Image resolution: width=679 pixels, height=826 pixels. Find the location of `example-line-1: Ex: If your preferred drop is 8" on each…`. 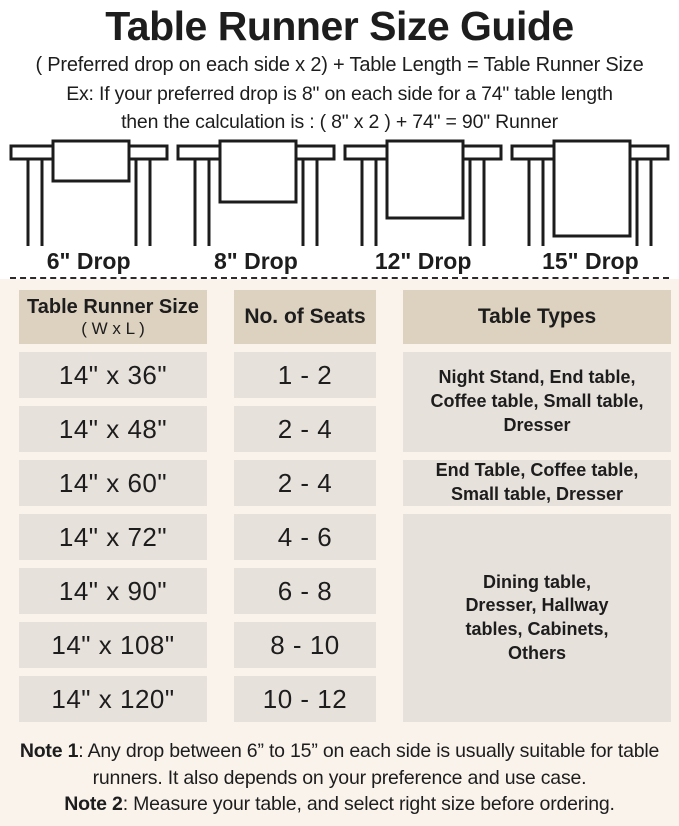

example-line-1: Ex: If your preferred drop is 8" on each… is located at coordinates (339, 94).